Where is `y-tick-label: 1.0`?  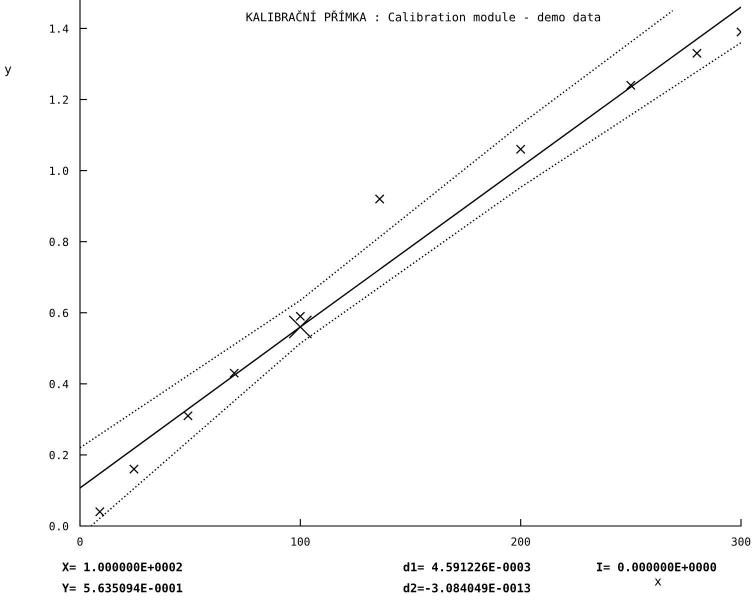
y-tick-label: 1.0 is located at coordinates (59, 171).